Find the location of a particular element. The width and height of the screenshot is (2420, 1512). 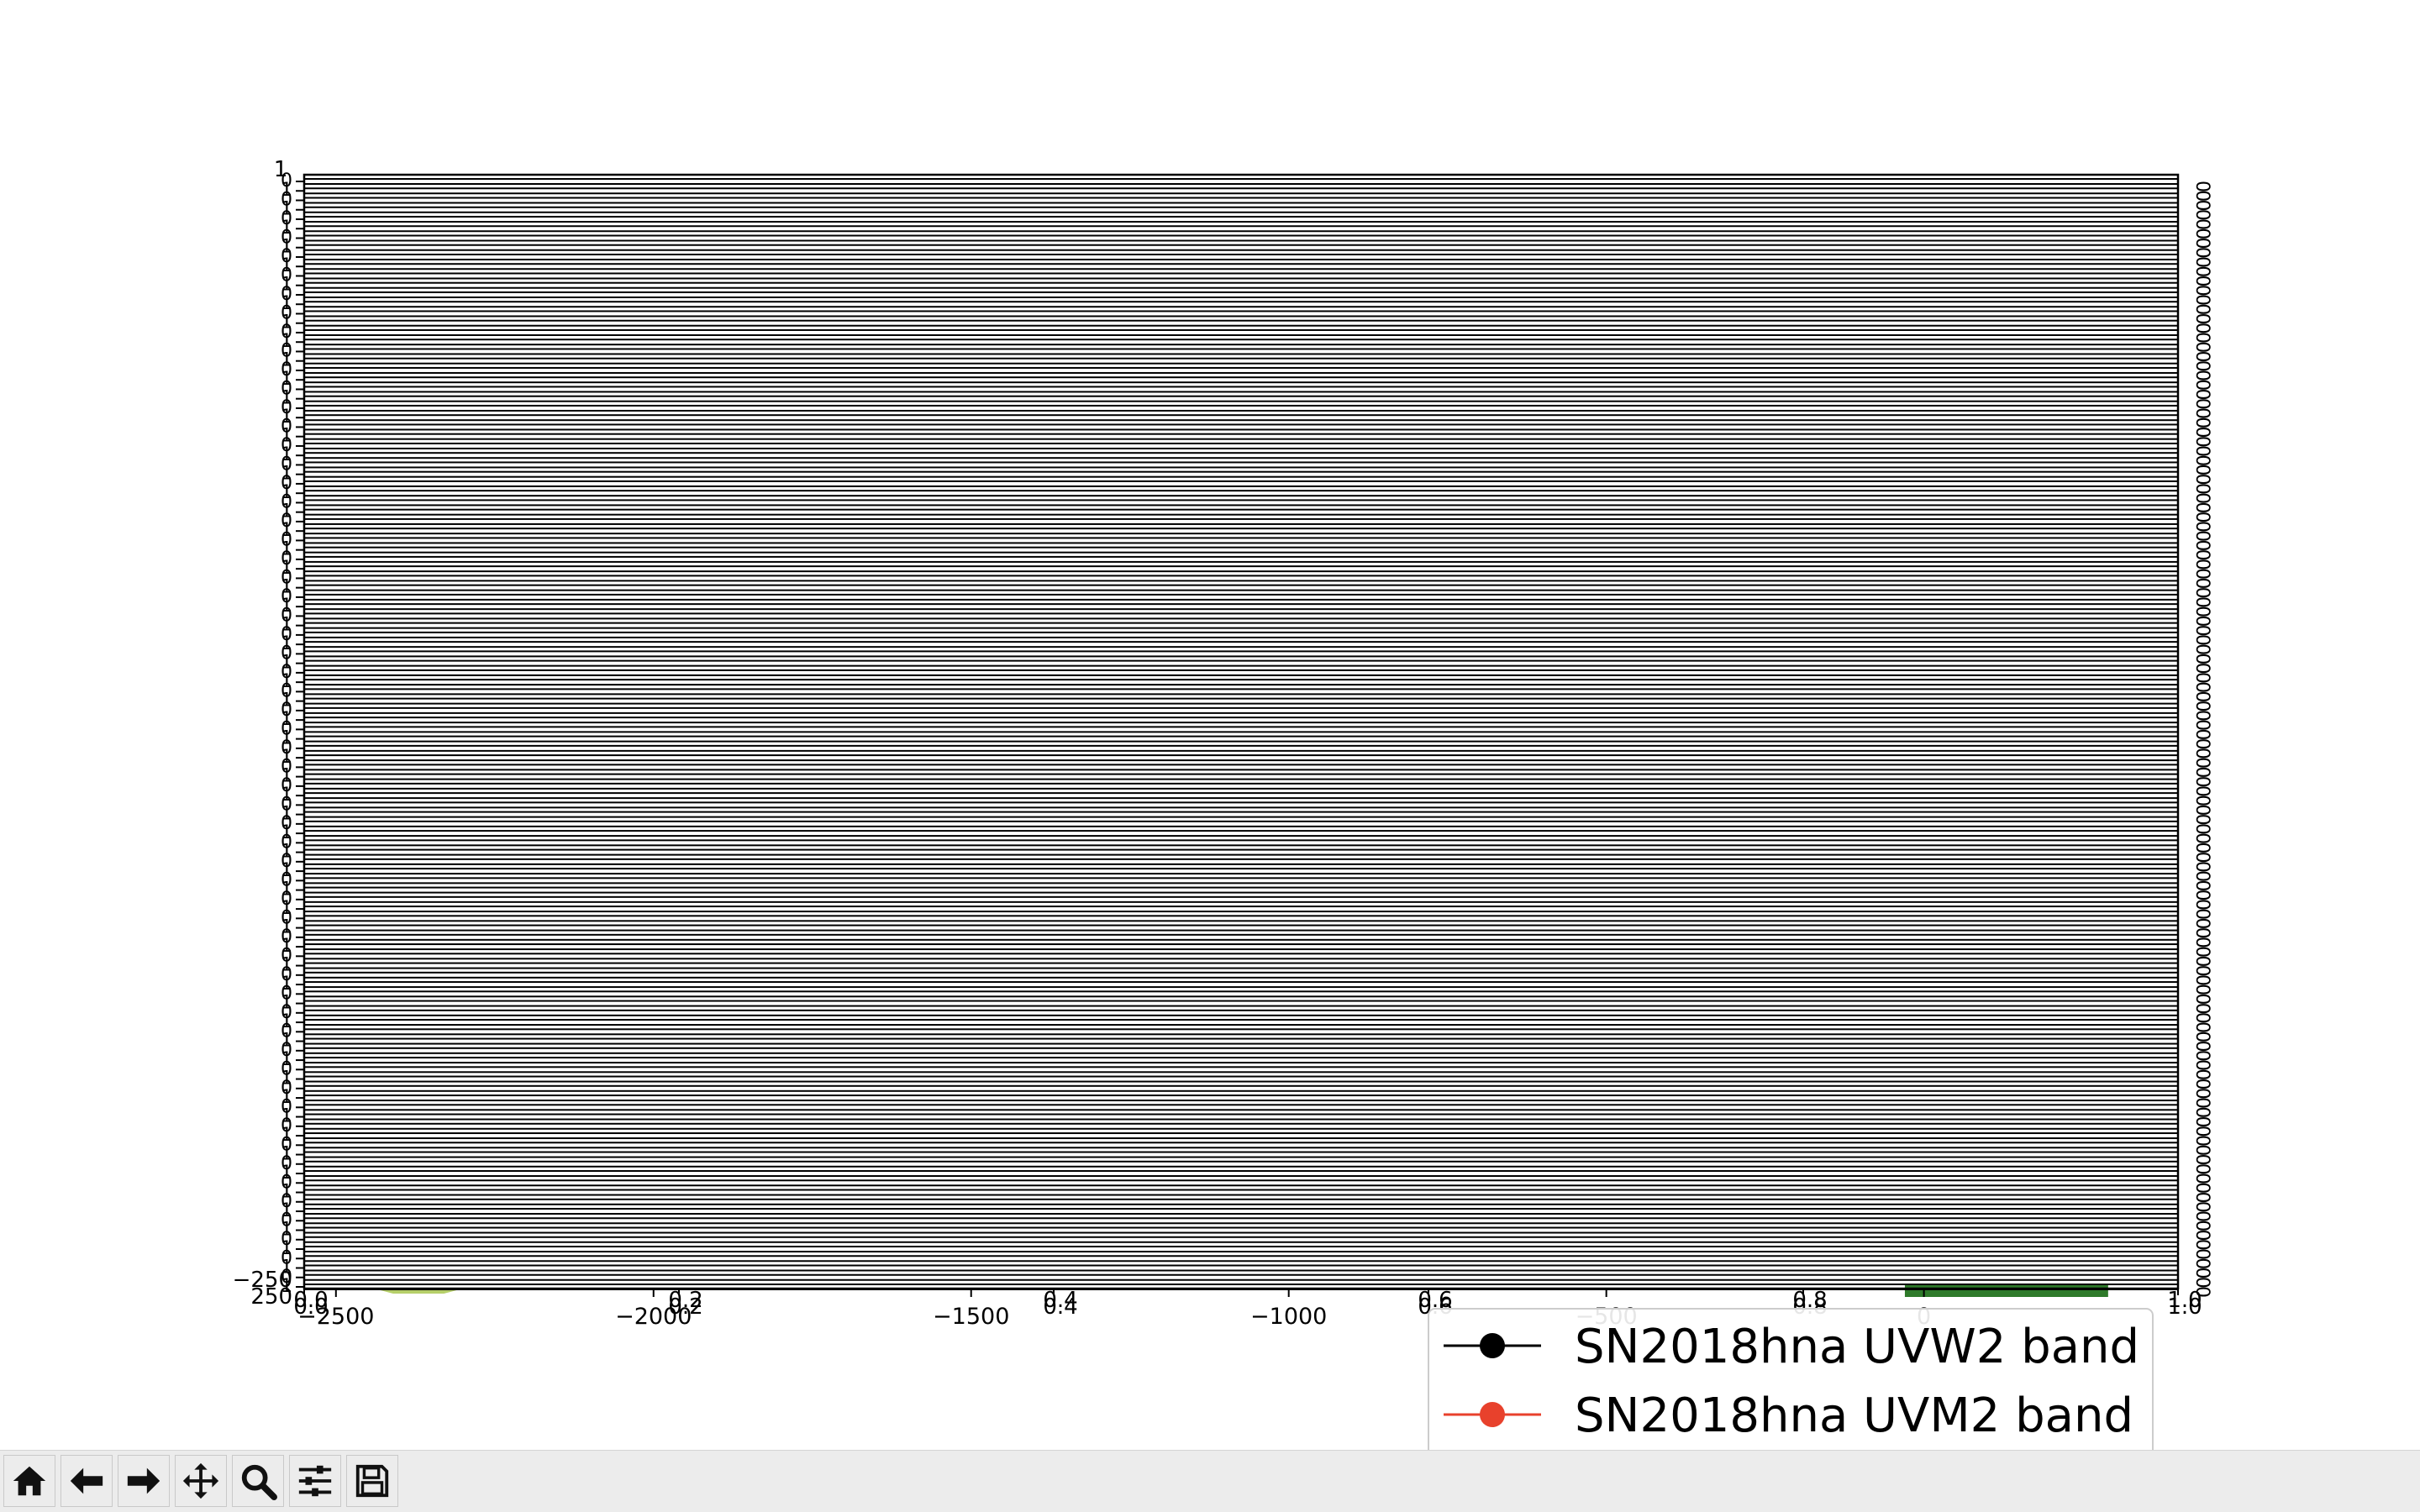

forward-button is located at coordinates (144, 1481).